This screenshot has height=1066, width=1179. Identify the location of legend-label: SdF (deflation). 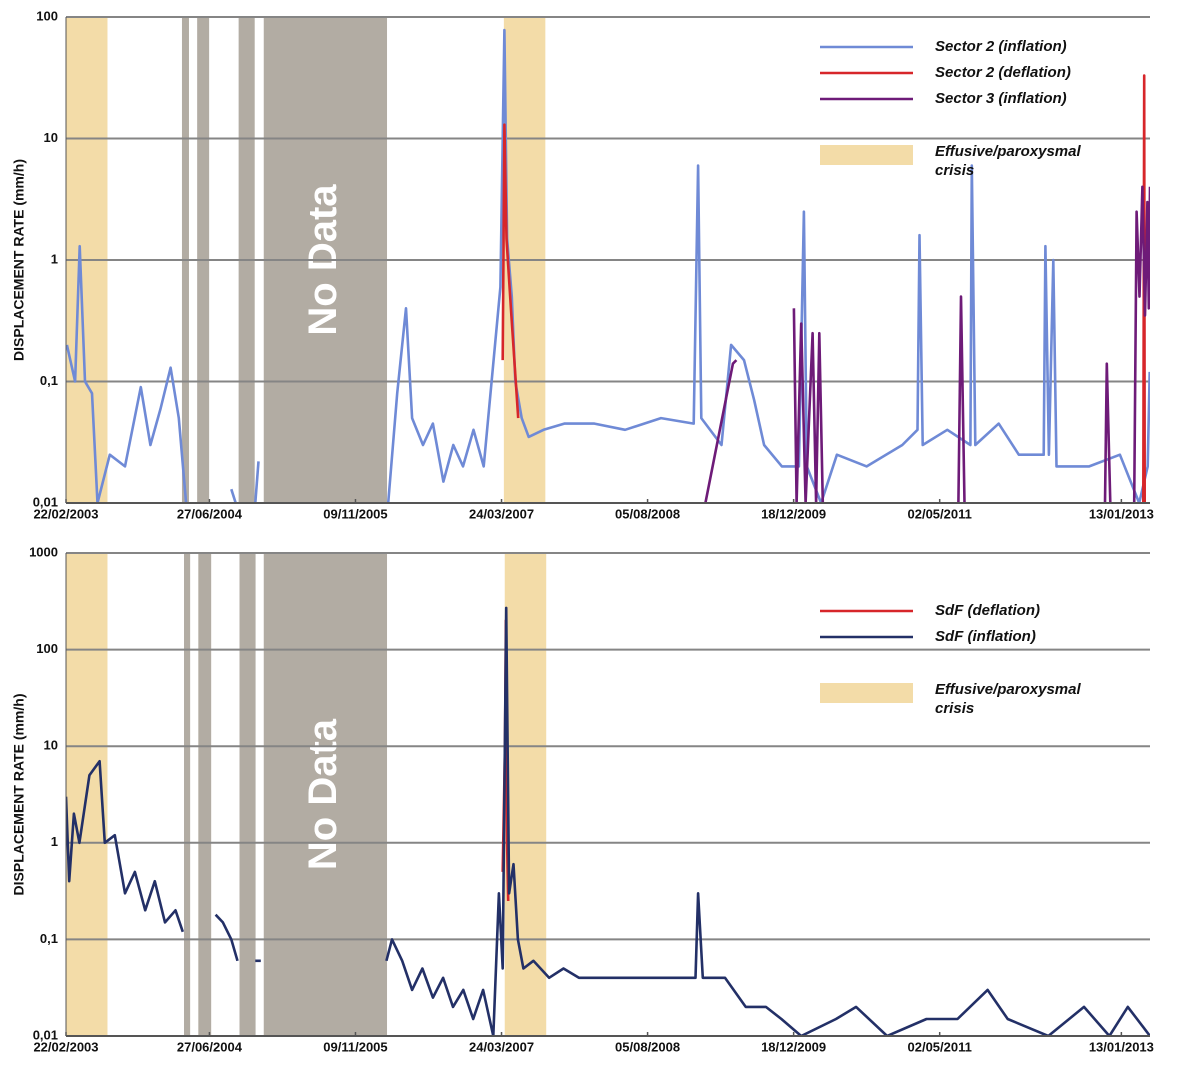
(987, 610).